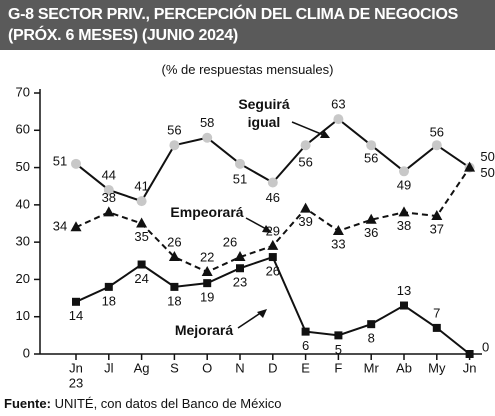 Image resolution: width=495 pixels, height=416 pixels. What do you see at coordinates (338, 367) in the screenshot?
I see `x-tick-label: F` at bounding box center [338, 367].